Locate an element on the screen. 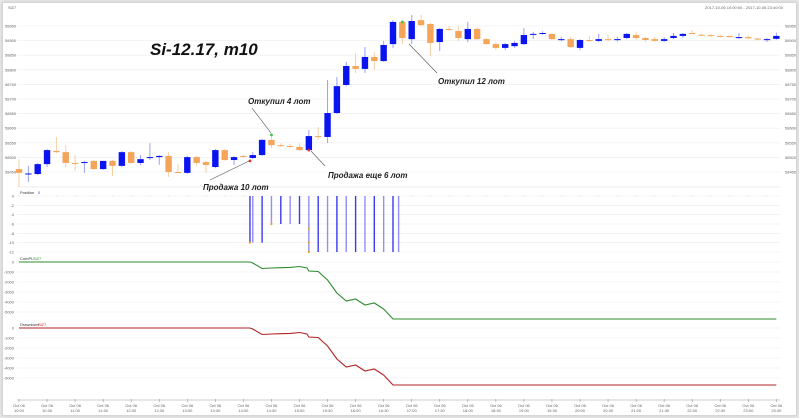 This screenshot has height=418, width=799. x-tick-time: 15:00 is located at coordinates (299, 410).